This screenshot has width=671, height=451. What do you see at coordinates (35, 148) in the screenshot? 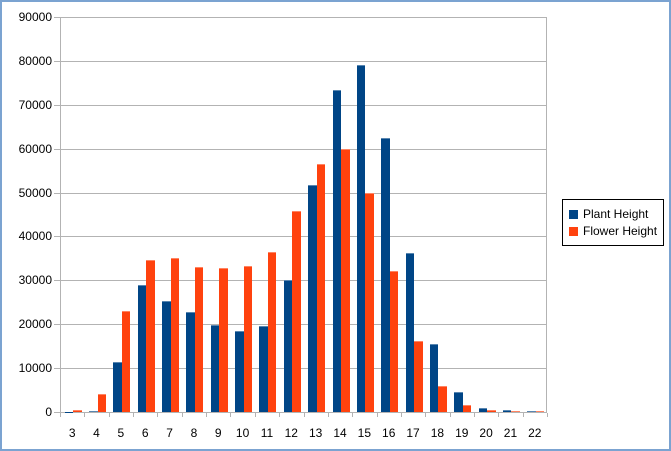
I see `y-axis-tick-label: 60000` at bounding box center [35, 148].